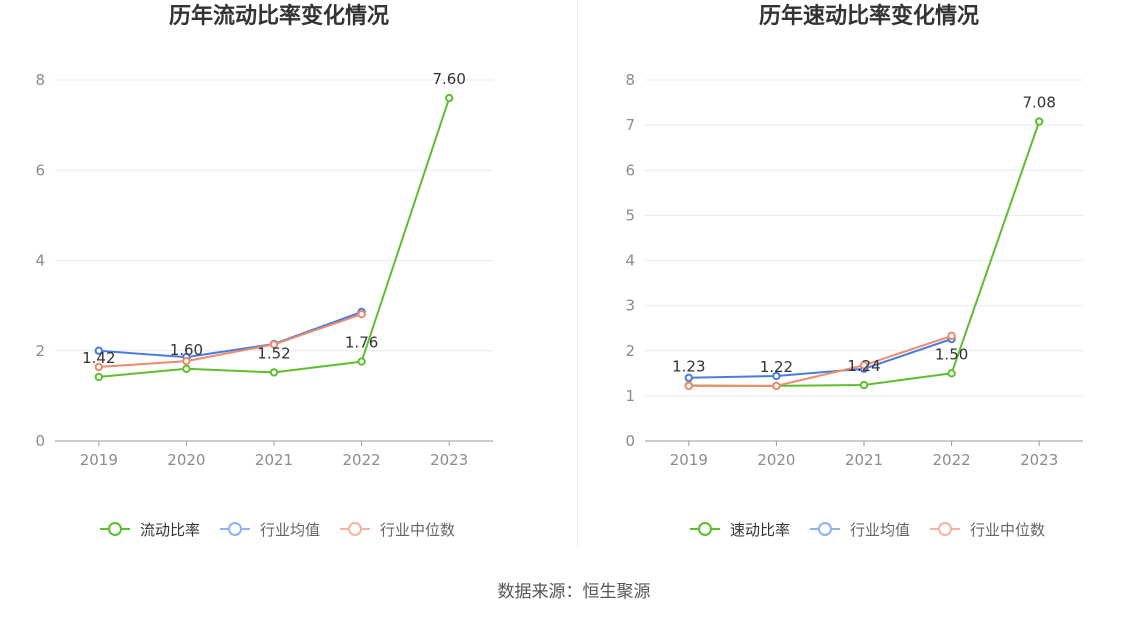 The image size is (1148, 619). Describe the element at coordinates (186, 350) in the screenshot. I see `data-label: 1.60` at that location.